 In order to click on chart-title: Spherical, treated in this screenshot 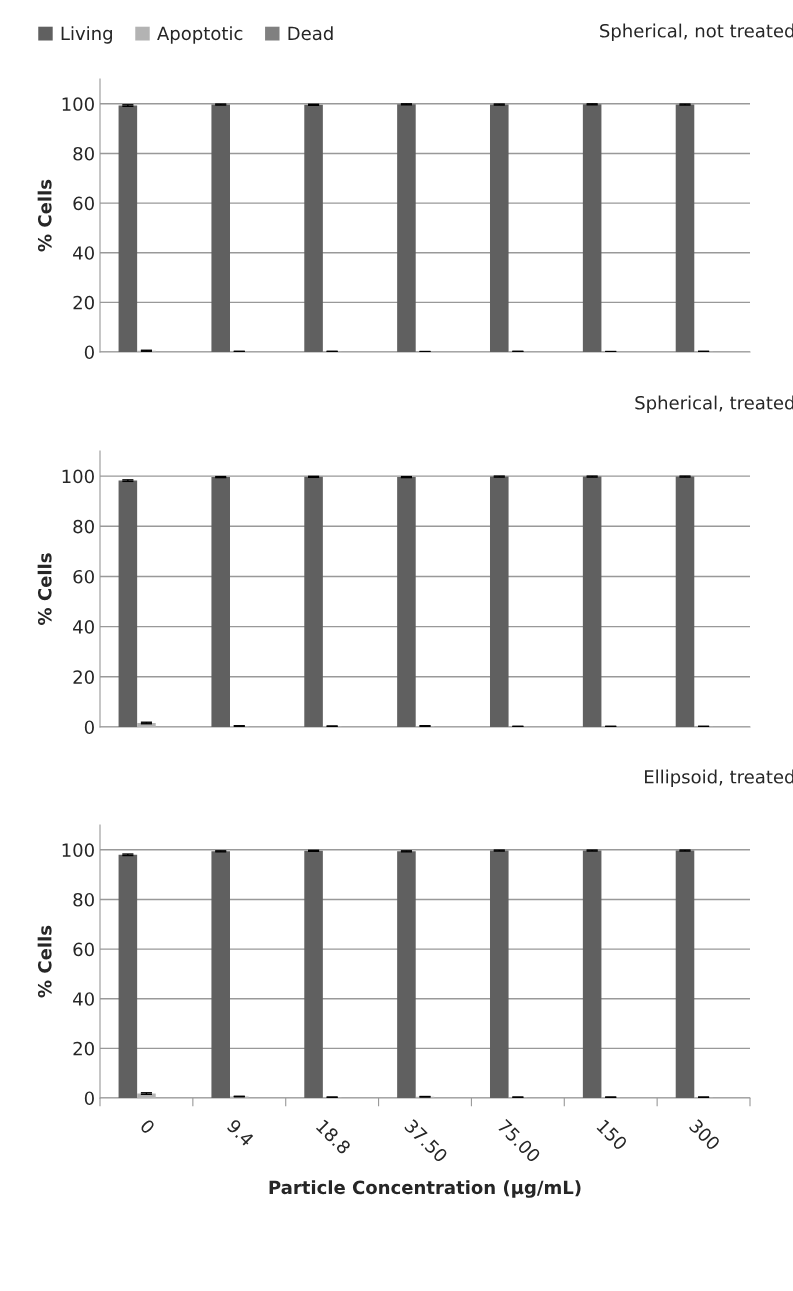, I will do `click(714, 404)`.